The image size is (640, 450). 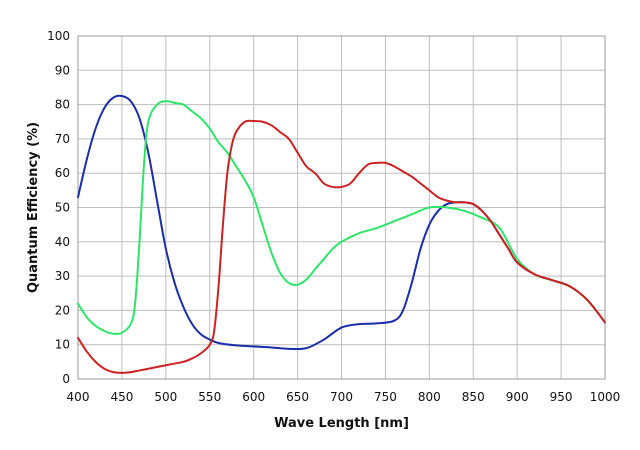 I want to click on x-tick-label: 700, so click(x=341, y=397).